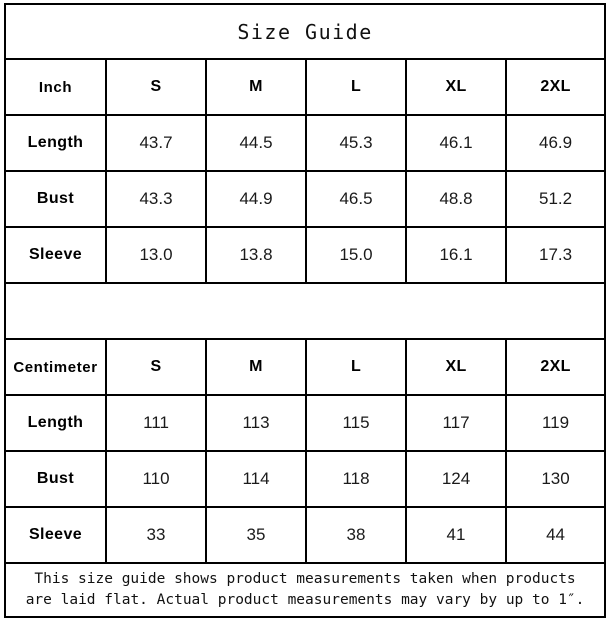 This screenshot has height=618, width=608. I want to click on size-header-xl-cm: XL, so click(456, 367).